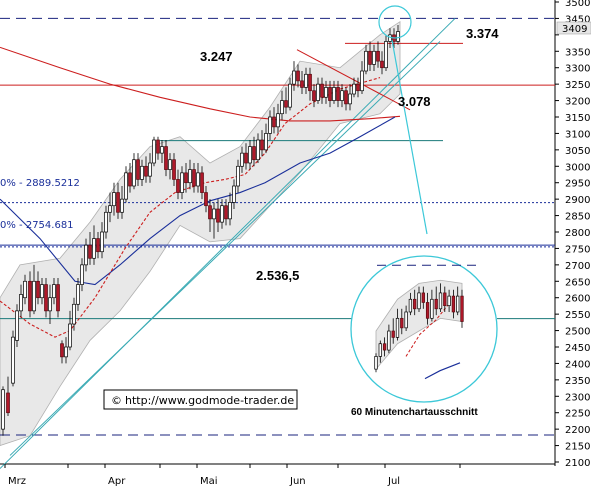 The width and height of the screenshot is (591, 489). What do you see at coordinates (577, 348) in the screenshot?
I see `y-tick-label: 2450` at bounding box center [577, 348].